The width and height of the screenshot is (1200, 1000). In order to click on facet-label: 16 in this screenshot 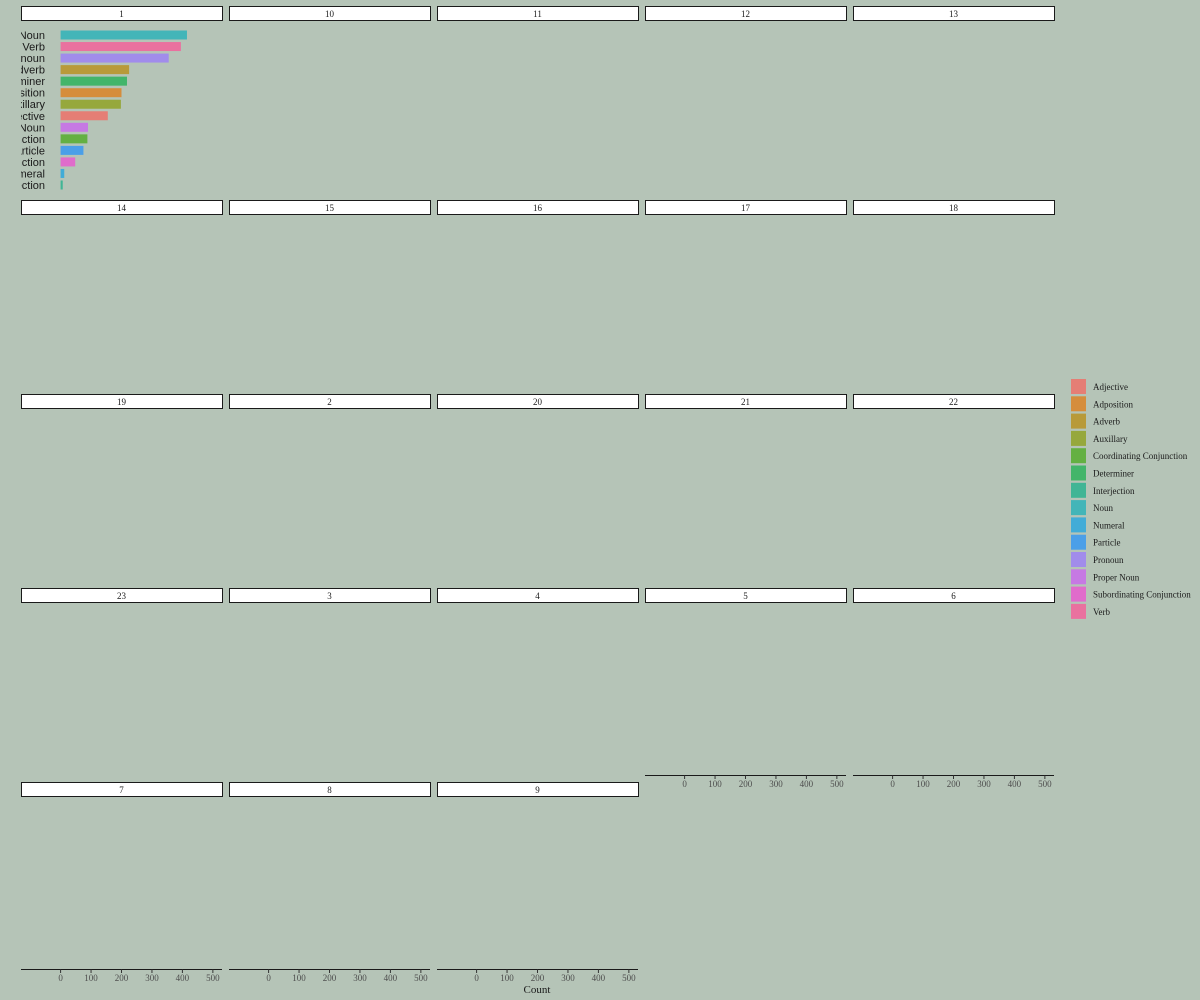, I will do `click(538, 208)`.